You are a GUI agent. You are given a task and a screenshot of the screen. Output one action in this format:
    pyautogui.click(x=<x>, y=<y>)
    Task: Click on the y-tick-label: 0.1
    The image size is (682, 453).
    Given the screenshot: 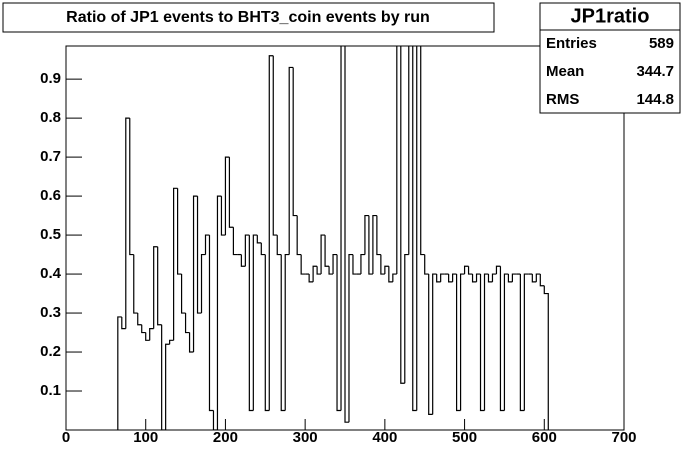 What is the action you would take?
    pyautogui.click(x=50, y=390)
    